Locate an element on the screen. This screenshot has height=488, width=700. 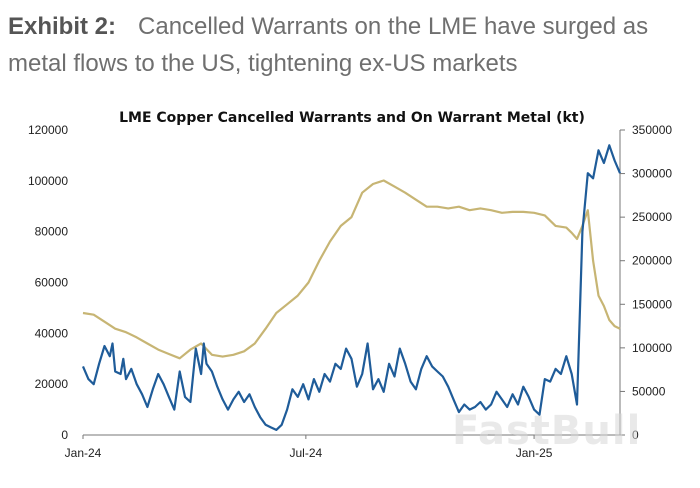
left-tick-label: 0 is located at coordinates (64, 435).